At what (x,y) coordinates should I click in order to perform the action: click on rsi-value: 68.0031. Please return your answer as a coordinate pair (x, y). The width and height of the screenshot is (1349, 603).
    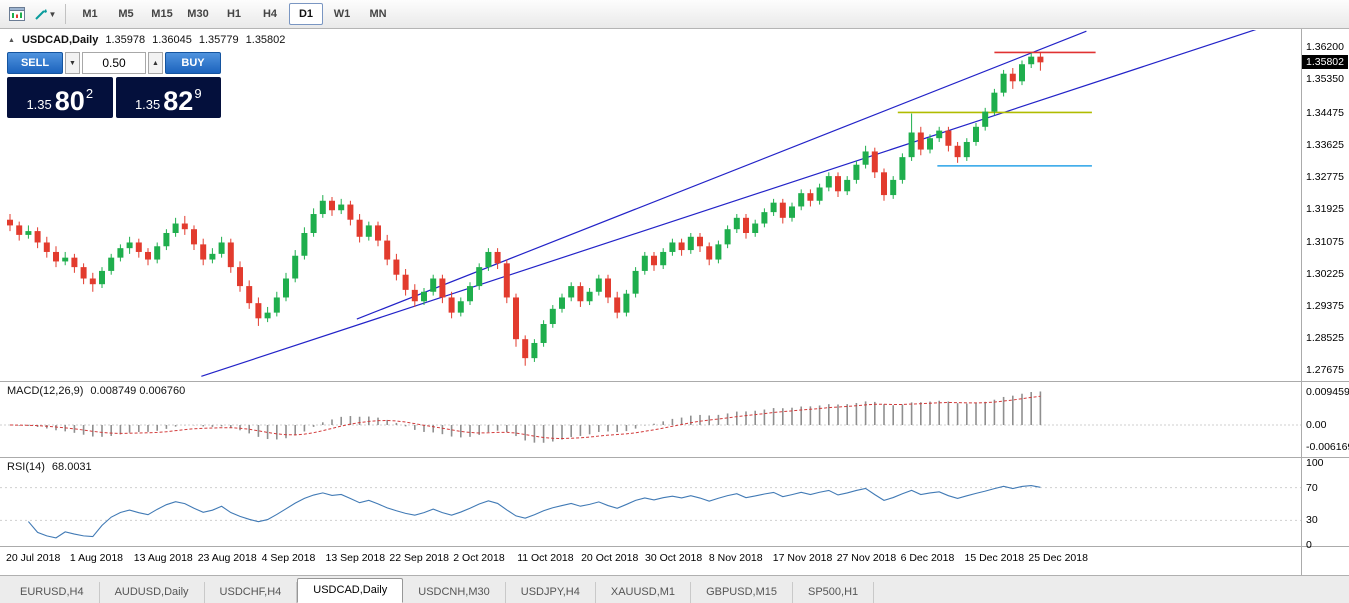
    Looking at the image, I should click on (71, 467).